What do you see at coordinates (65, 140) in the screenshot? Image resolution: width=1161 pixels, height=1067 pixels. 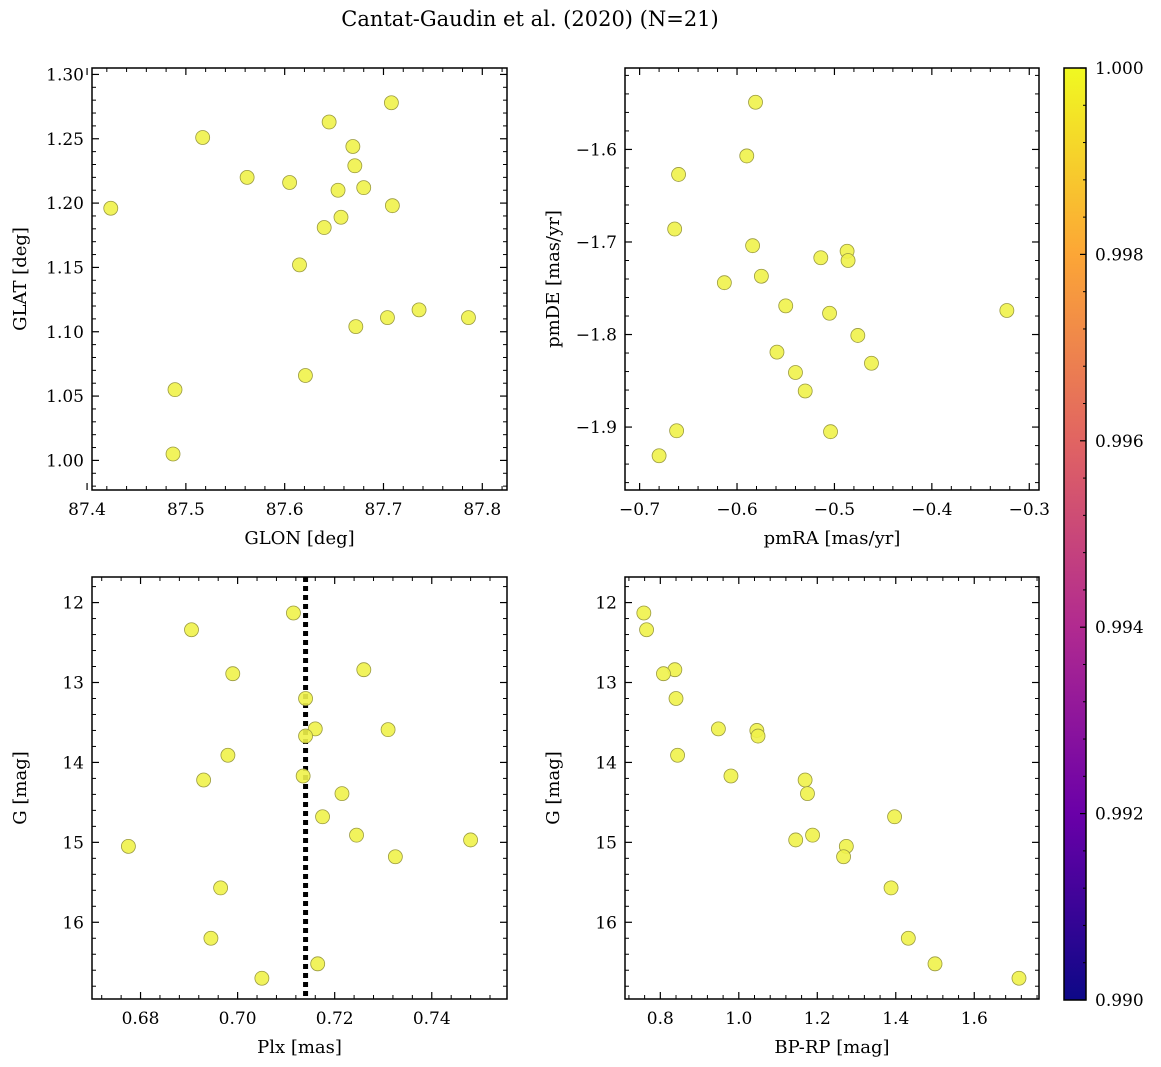 I see `y-tick-label: 1.25` at bounding box center [65, 140].